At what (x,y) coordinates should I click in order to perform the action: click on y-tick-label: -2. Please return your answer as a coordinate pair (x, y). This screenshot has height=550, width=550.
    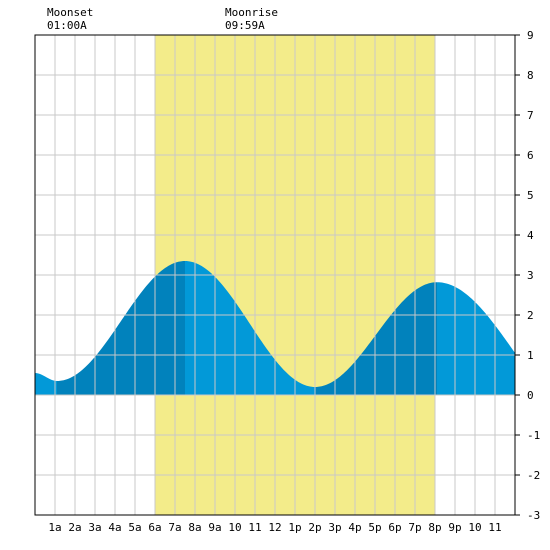
    Looking at the image, I should click on (533, 475).